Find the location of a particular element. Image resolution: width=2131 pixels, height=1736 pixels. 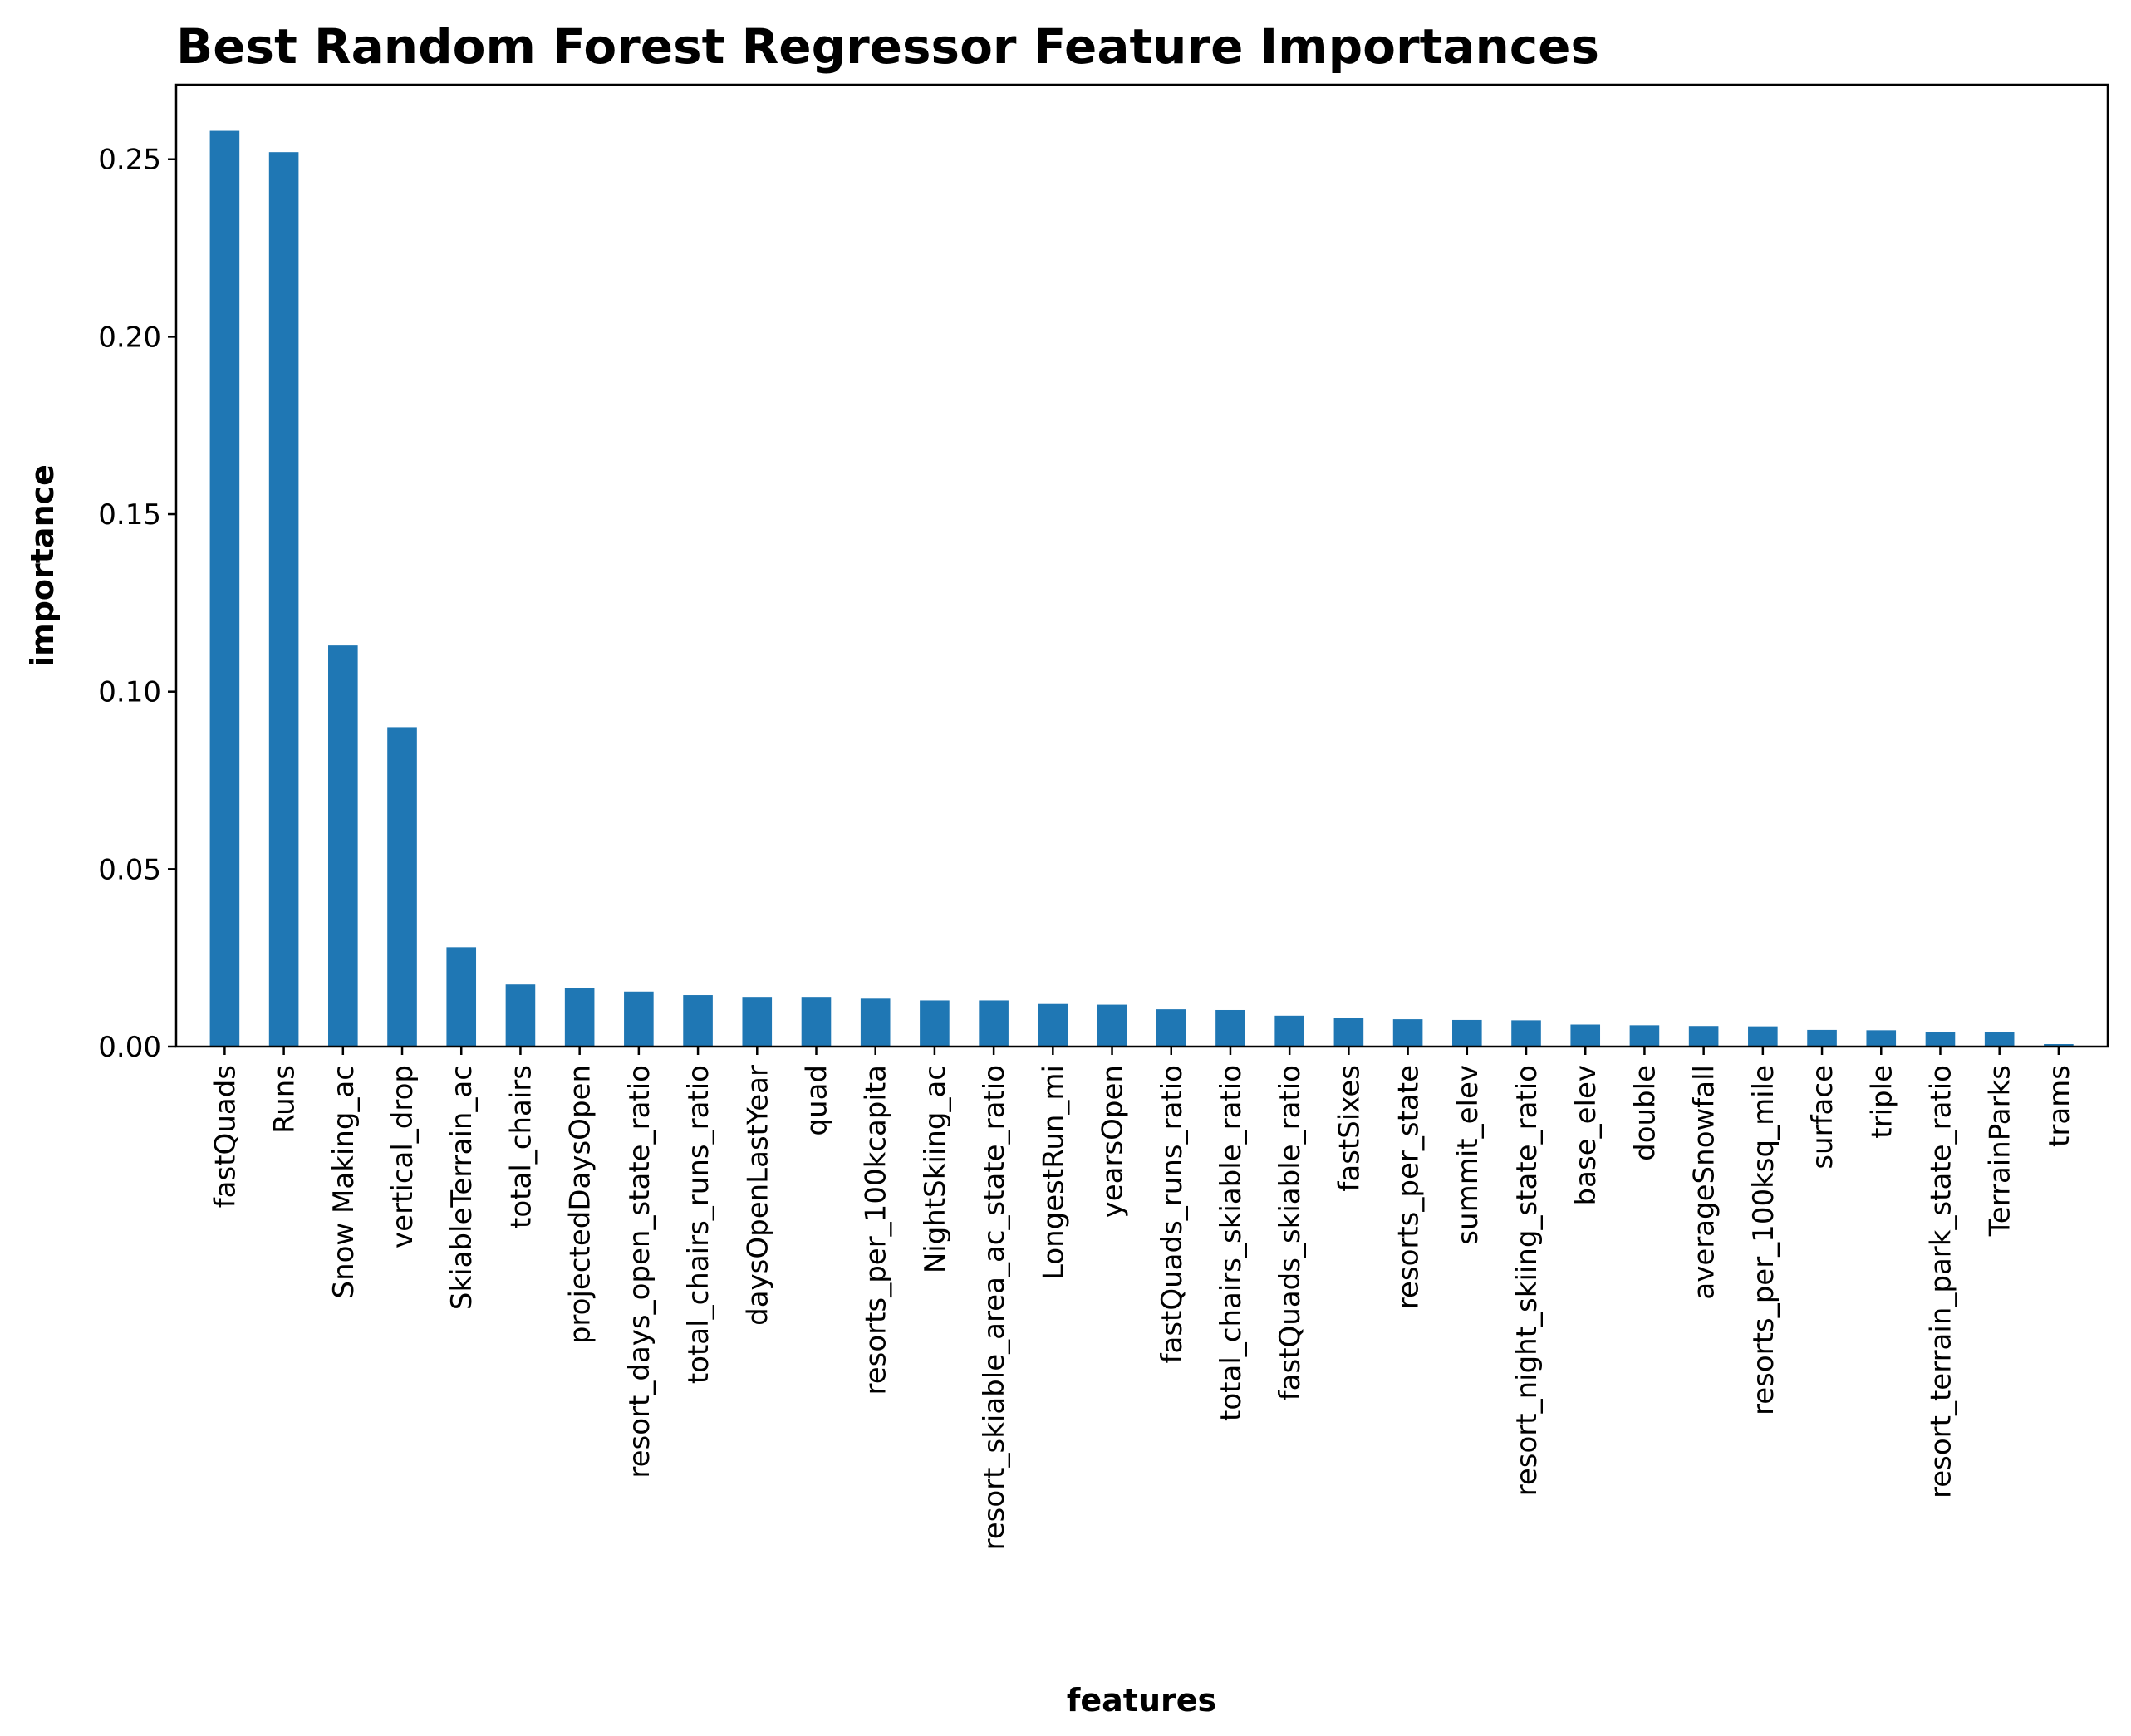

x-tick-label: double is located at coordinates (1645, 1113).